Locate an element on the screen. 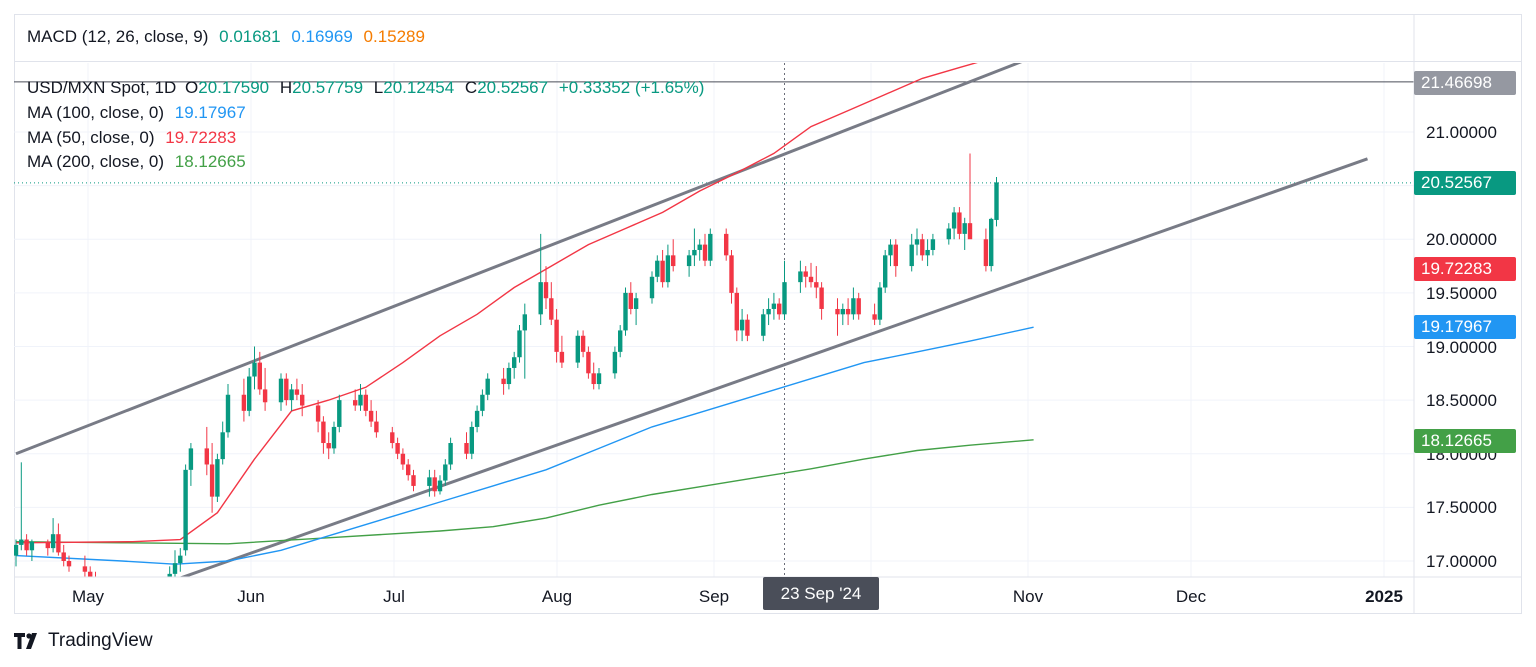 Image resolution: width=1536 pixels, height=667 pixels. macd-value: 0.01681 is located at coordinates (250, 36).